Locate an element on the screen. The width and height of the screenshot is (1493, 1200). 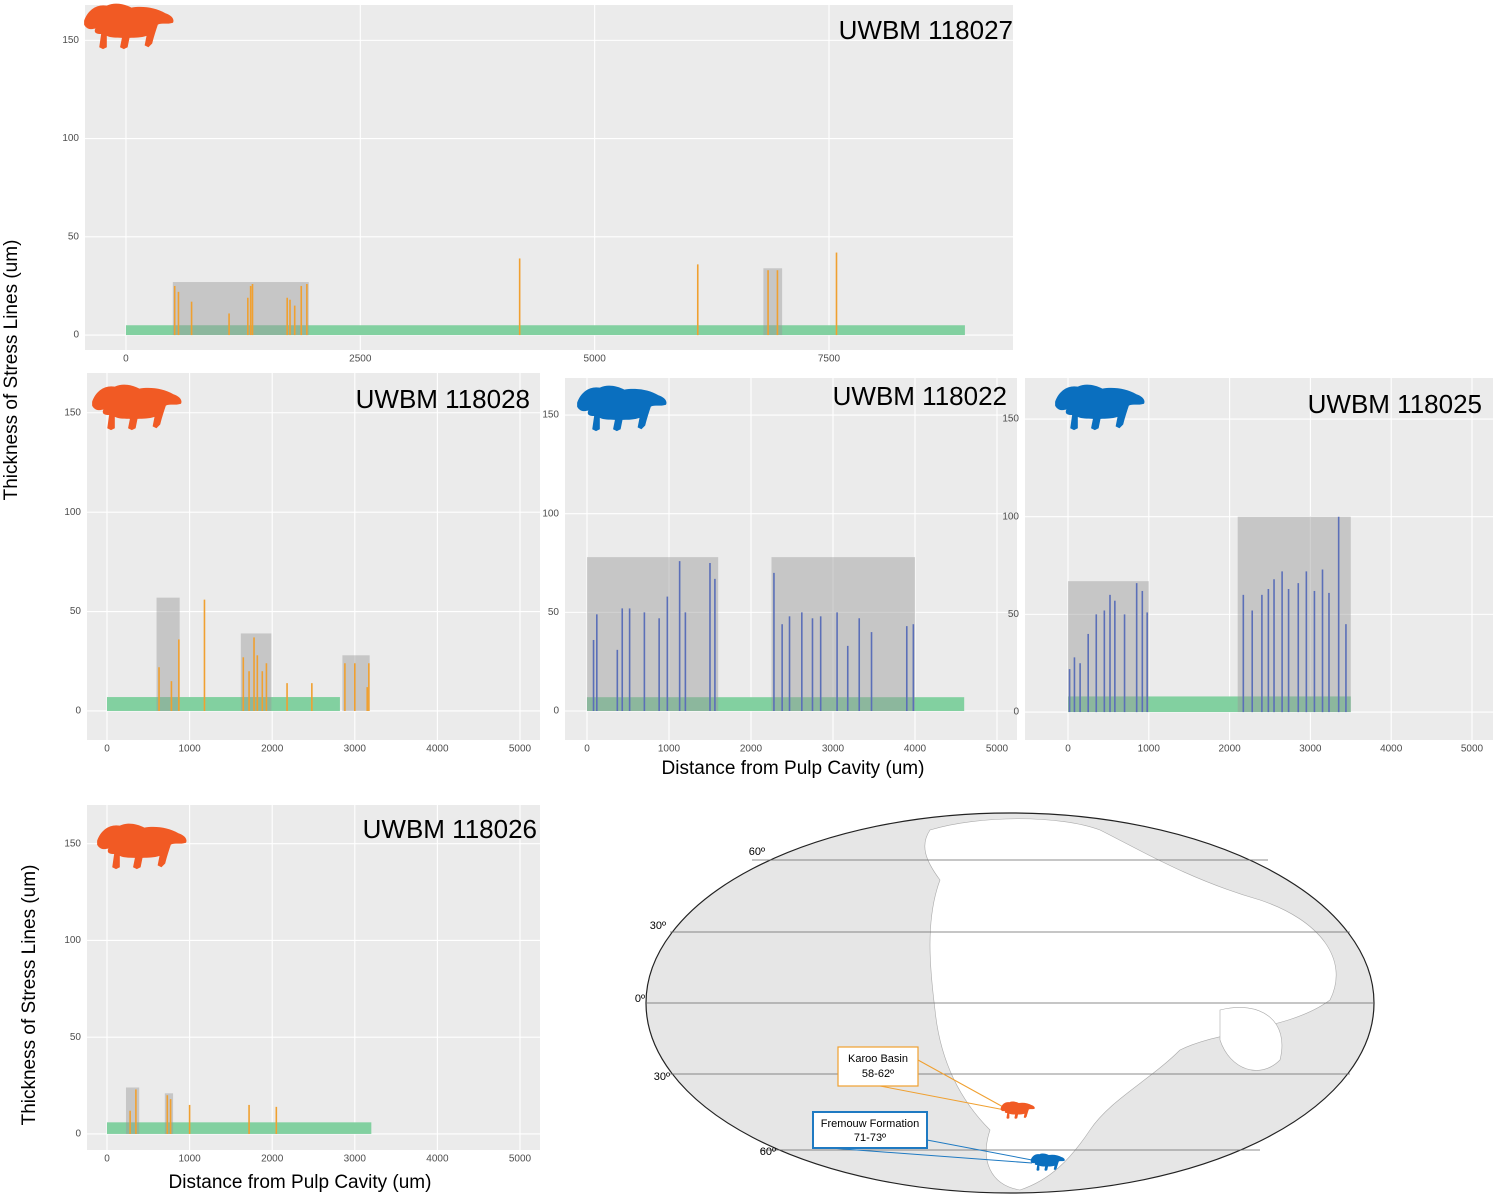
panel-title: UWBM 118022 is located at coordinates (920, 396).